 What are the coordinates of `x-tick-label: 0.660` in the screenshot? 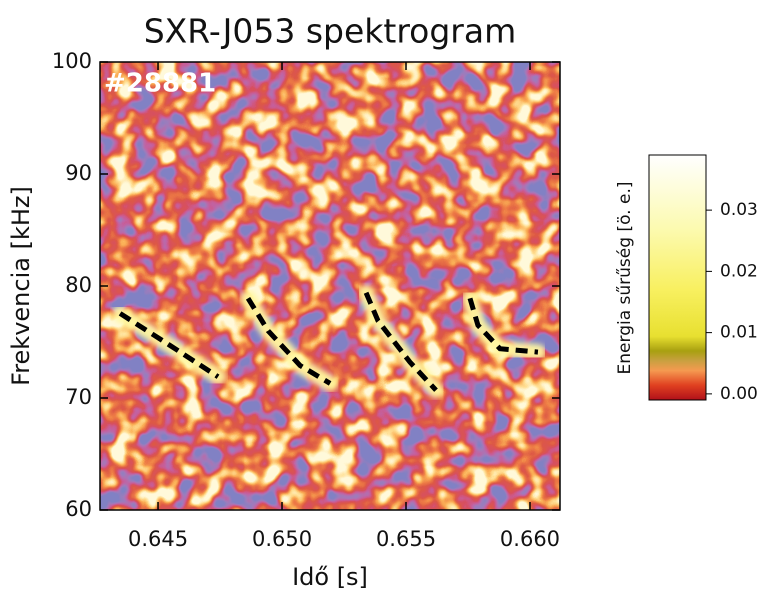 It's located at (530, 539).